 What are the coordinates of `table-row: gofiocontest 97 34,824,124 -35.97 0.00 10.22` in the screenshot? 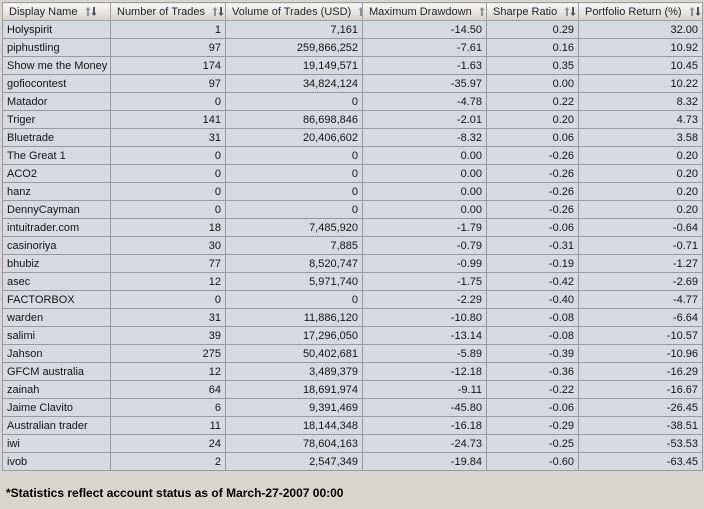 It's located at (352, 83).